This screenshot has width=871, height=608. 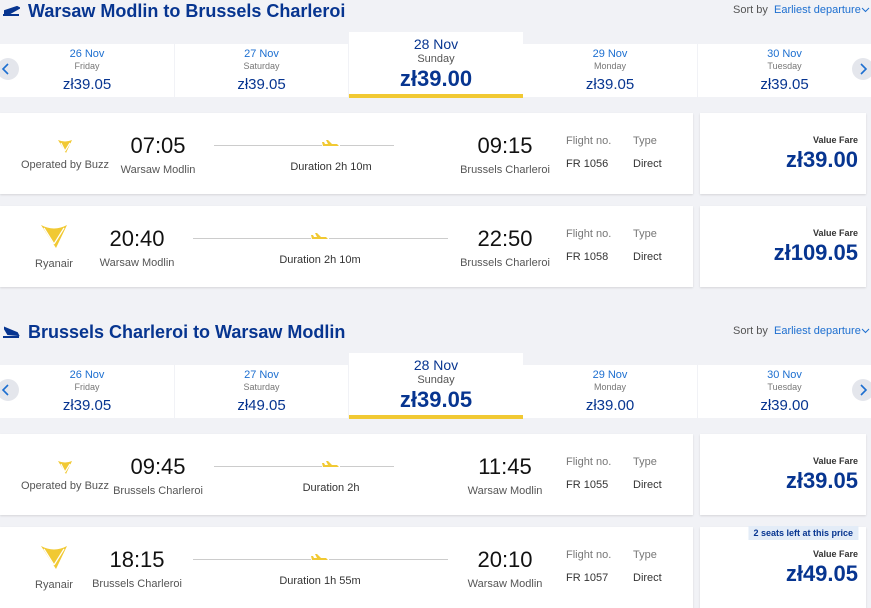 I want to click on departure-time: 20:40, so click(x=137, y=238).